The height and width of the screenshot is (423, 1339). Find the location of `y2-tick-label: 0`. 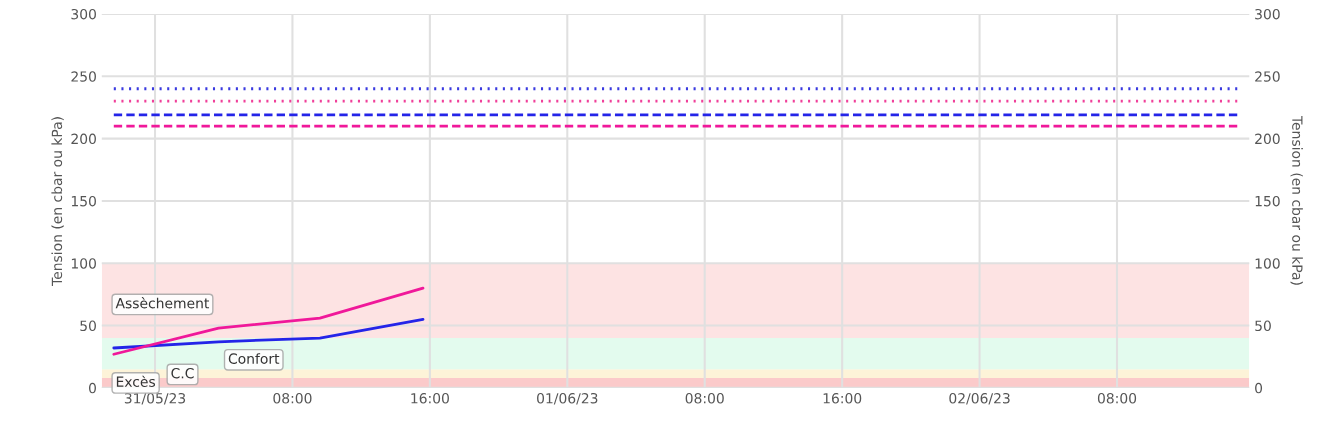

y2-tick-label: 0 is located at coordinates (1259, 388).